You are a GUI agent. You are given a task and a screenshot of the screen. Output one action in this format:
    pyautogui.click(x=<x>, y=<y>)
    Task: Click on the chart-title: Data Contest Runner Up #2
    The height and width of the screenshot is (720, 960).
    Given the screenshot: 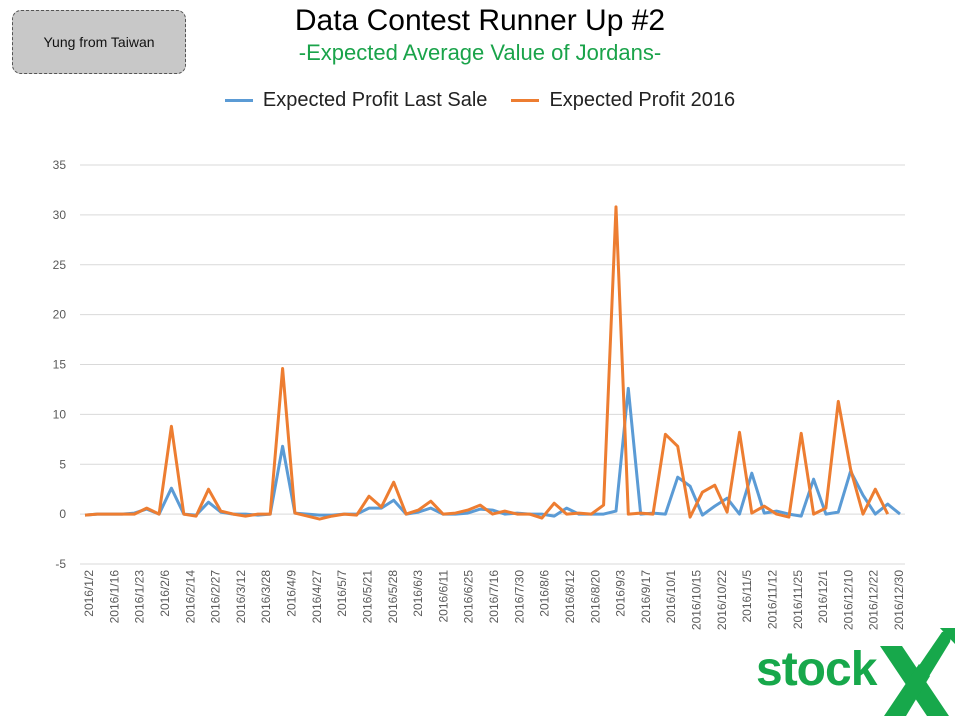 What is the action you would take?
    pyautogui.click(x=480, y=20)
    